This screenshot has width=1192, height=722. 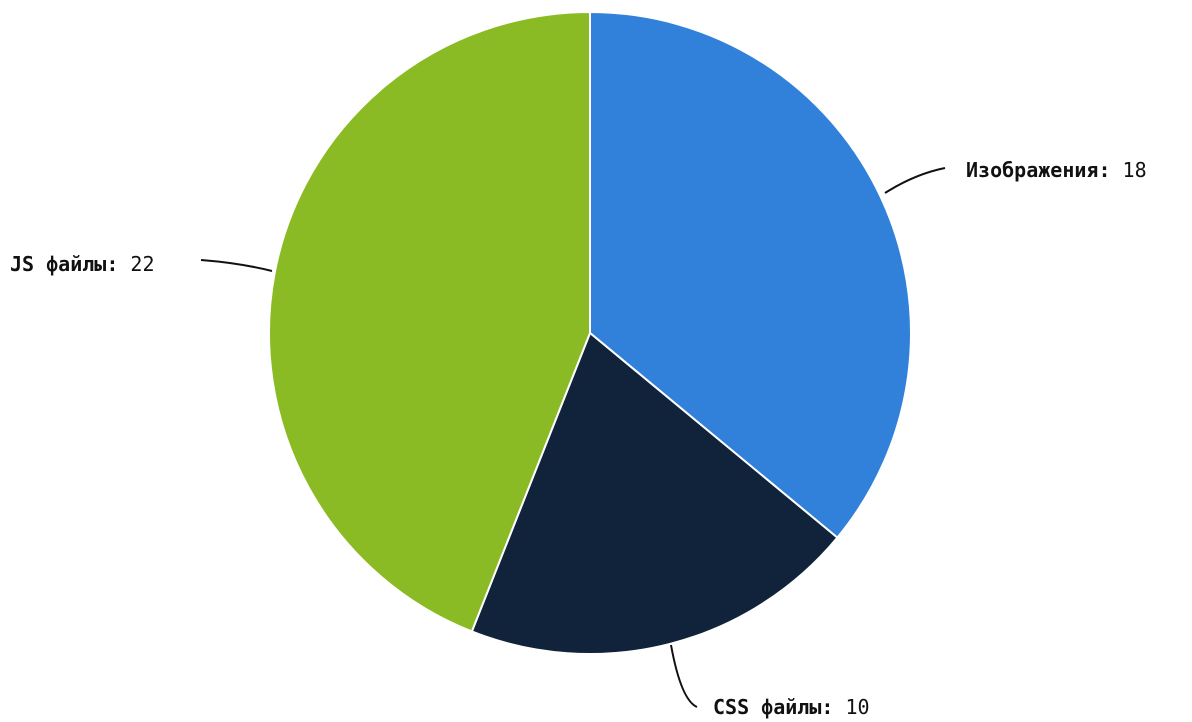 I want to click on slice-label-name: JS файлы:, so click(x=64, y=264).